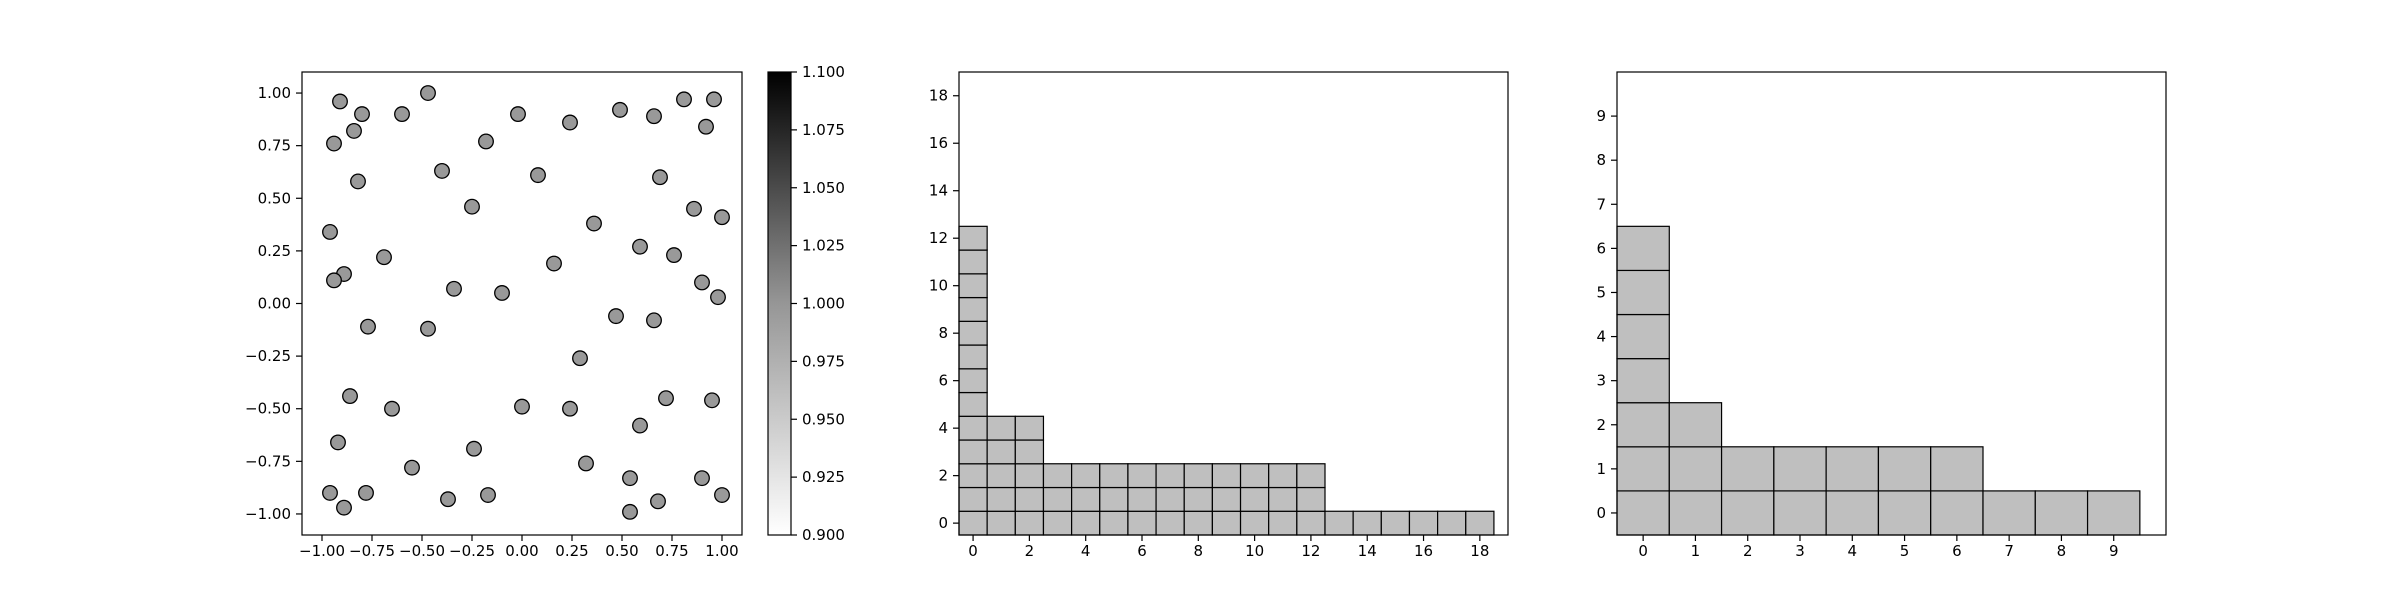  Describe the element at coordinates (472, 551) in the screenshot. I see `x-tick-label: −0.25` at that location.